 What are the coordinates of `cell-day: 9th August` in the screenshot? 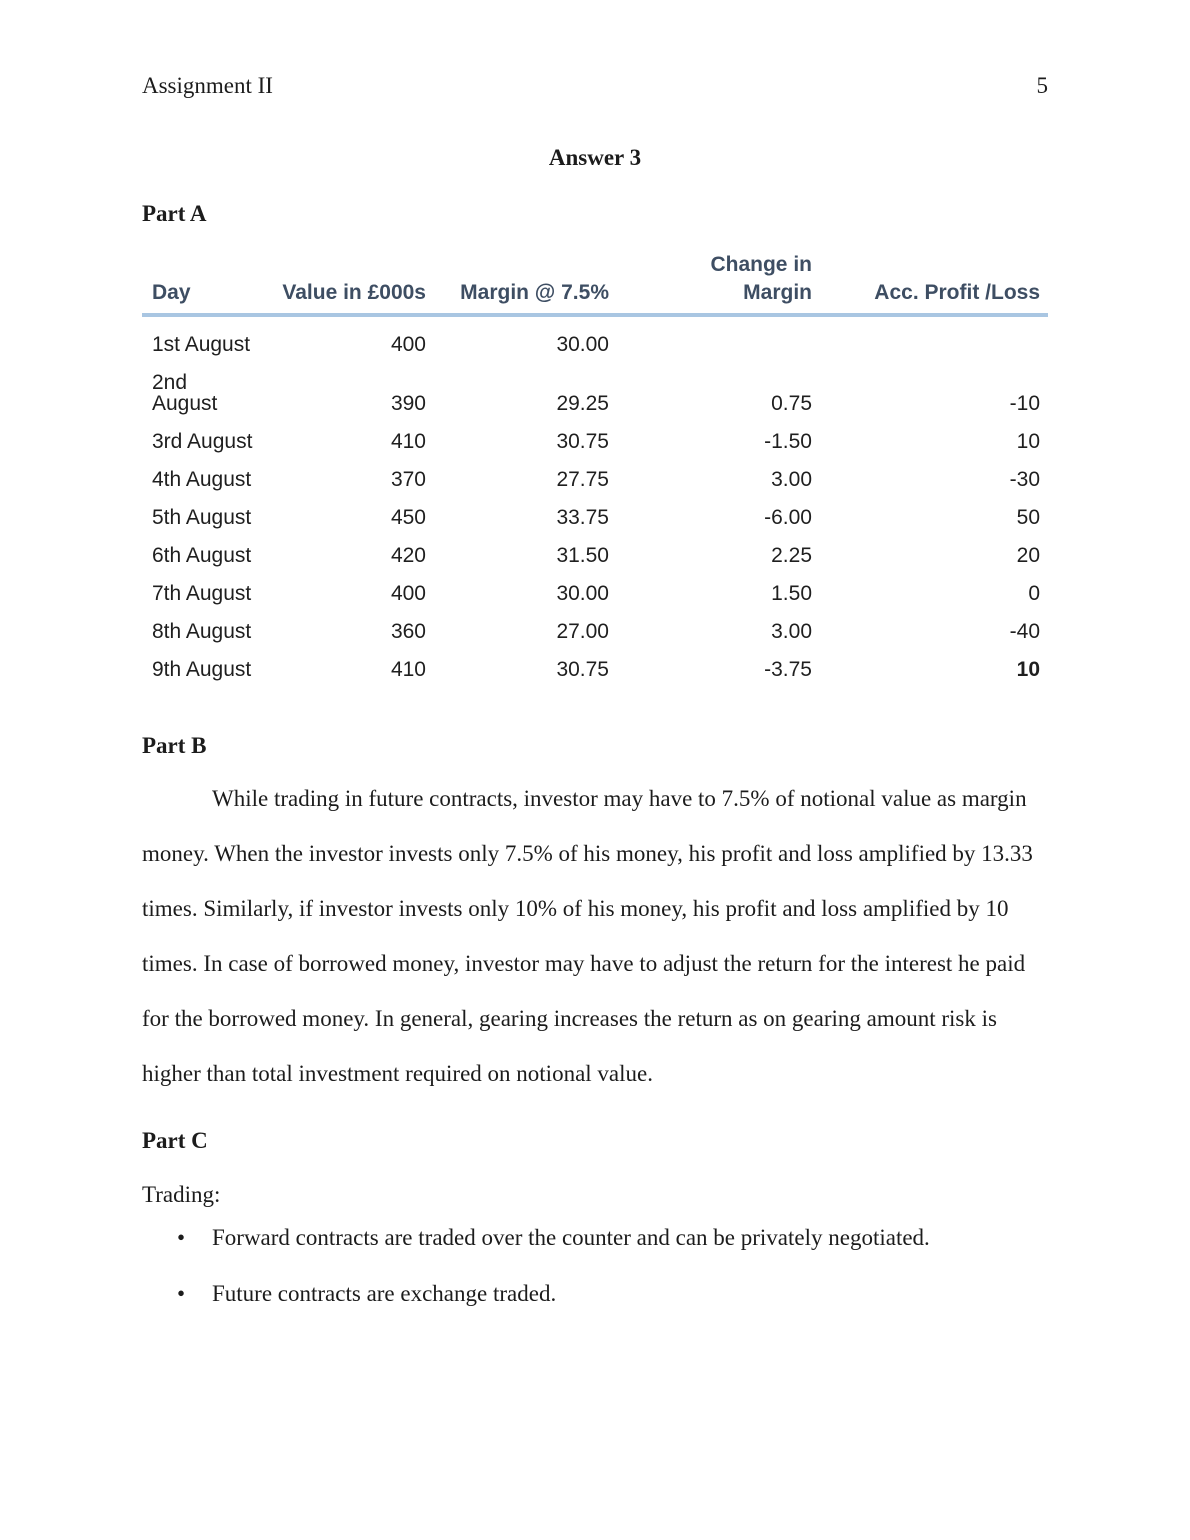 It's located at (202, 669).